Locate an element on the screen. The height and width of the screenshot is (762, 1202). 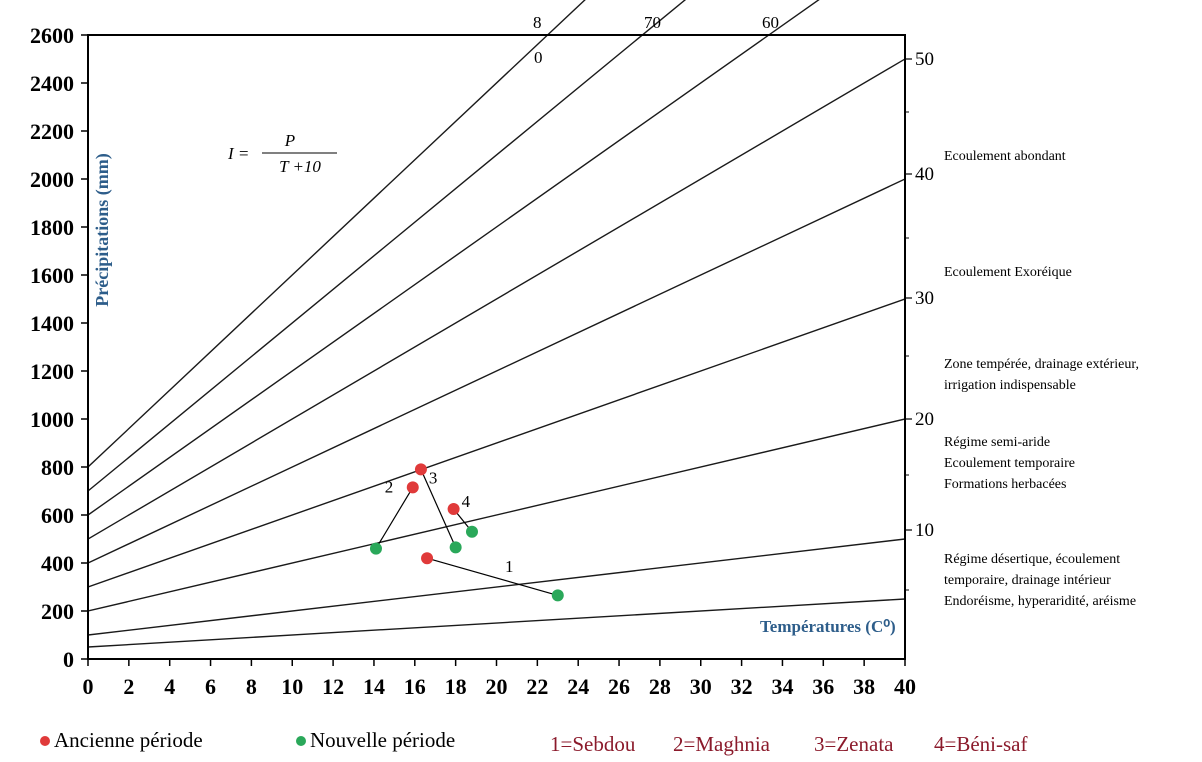
right-index-label: 10 is located at coordinates (924, 530).